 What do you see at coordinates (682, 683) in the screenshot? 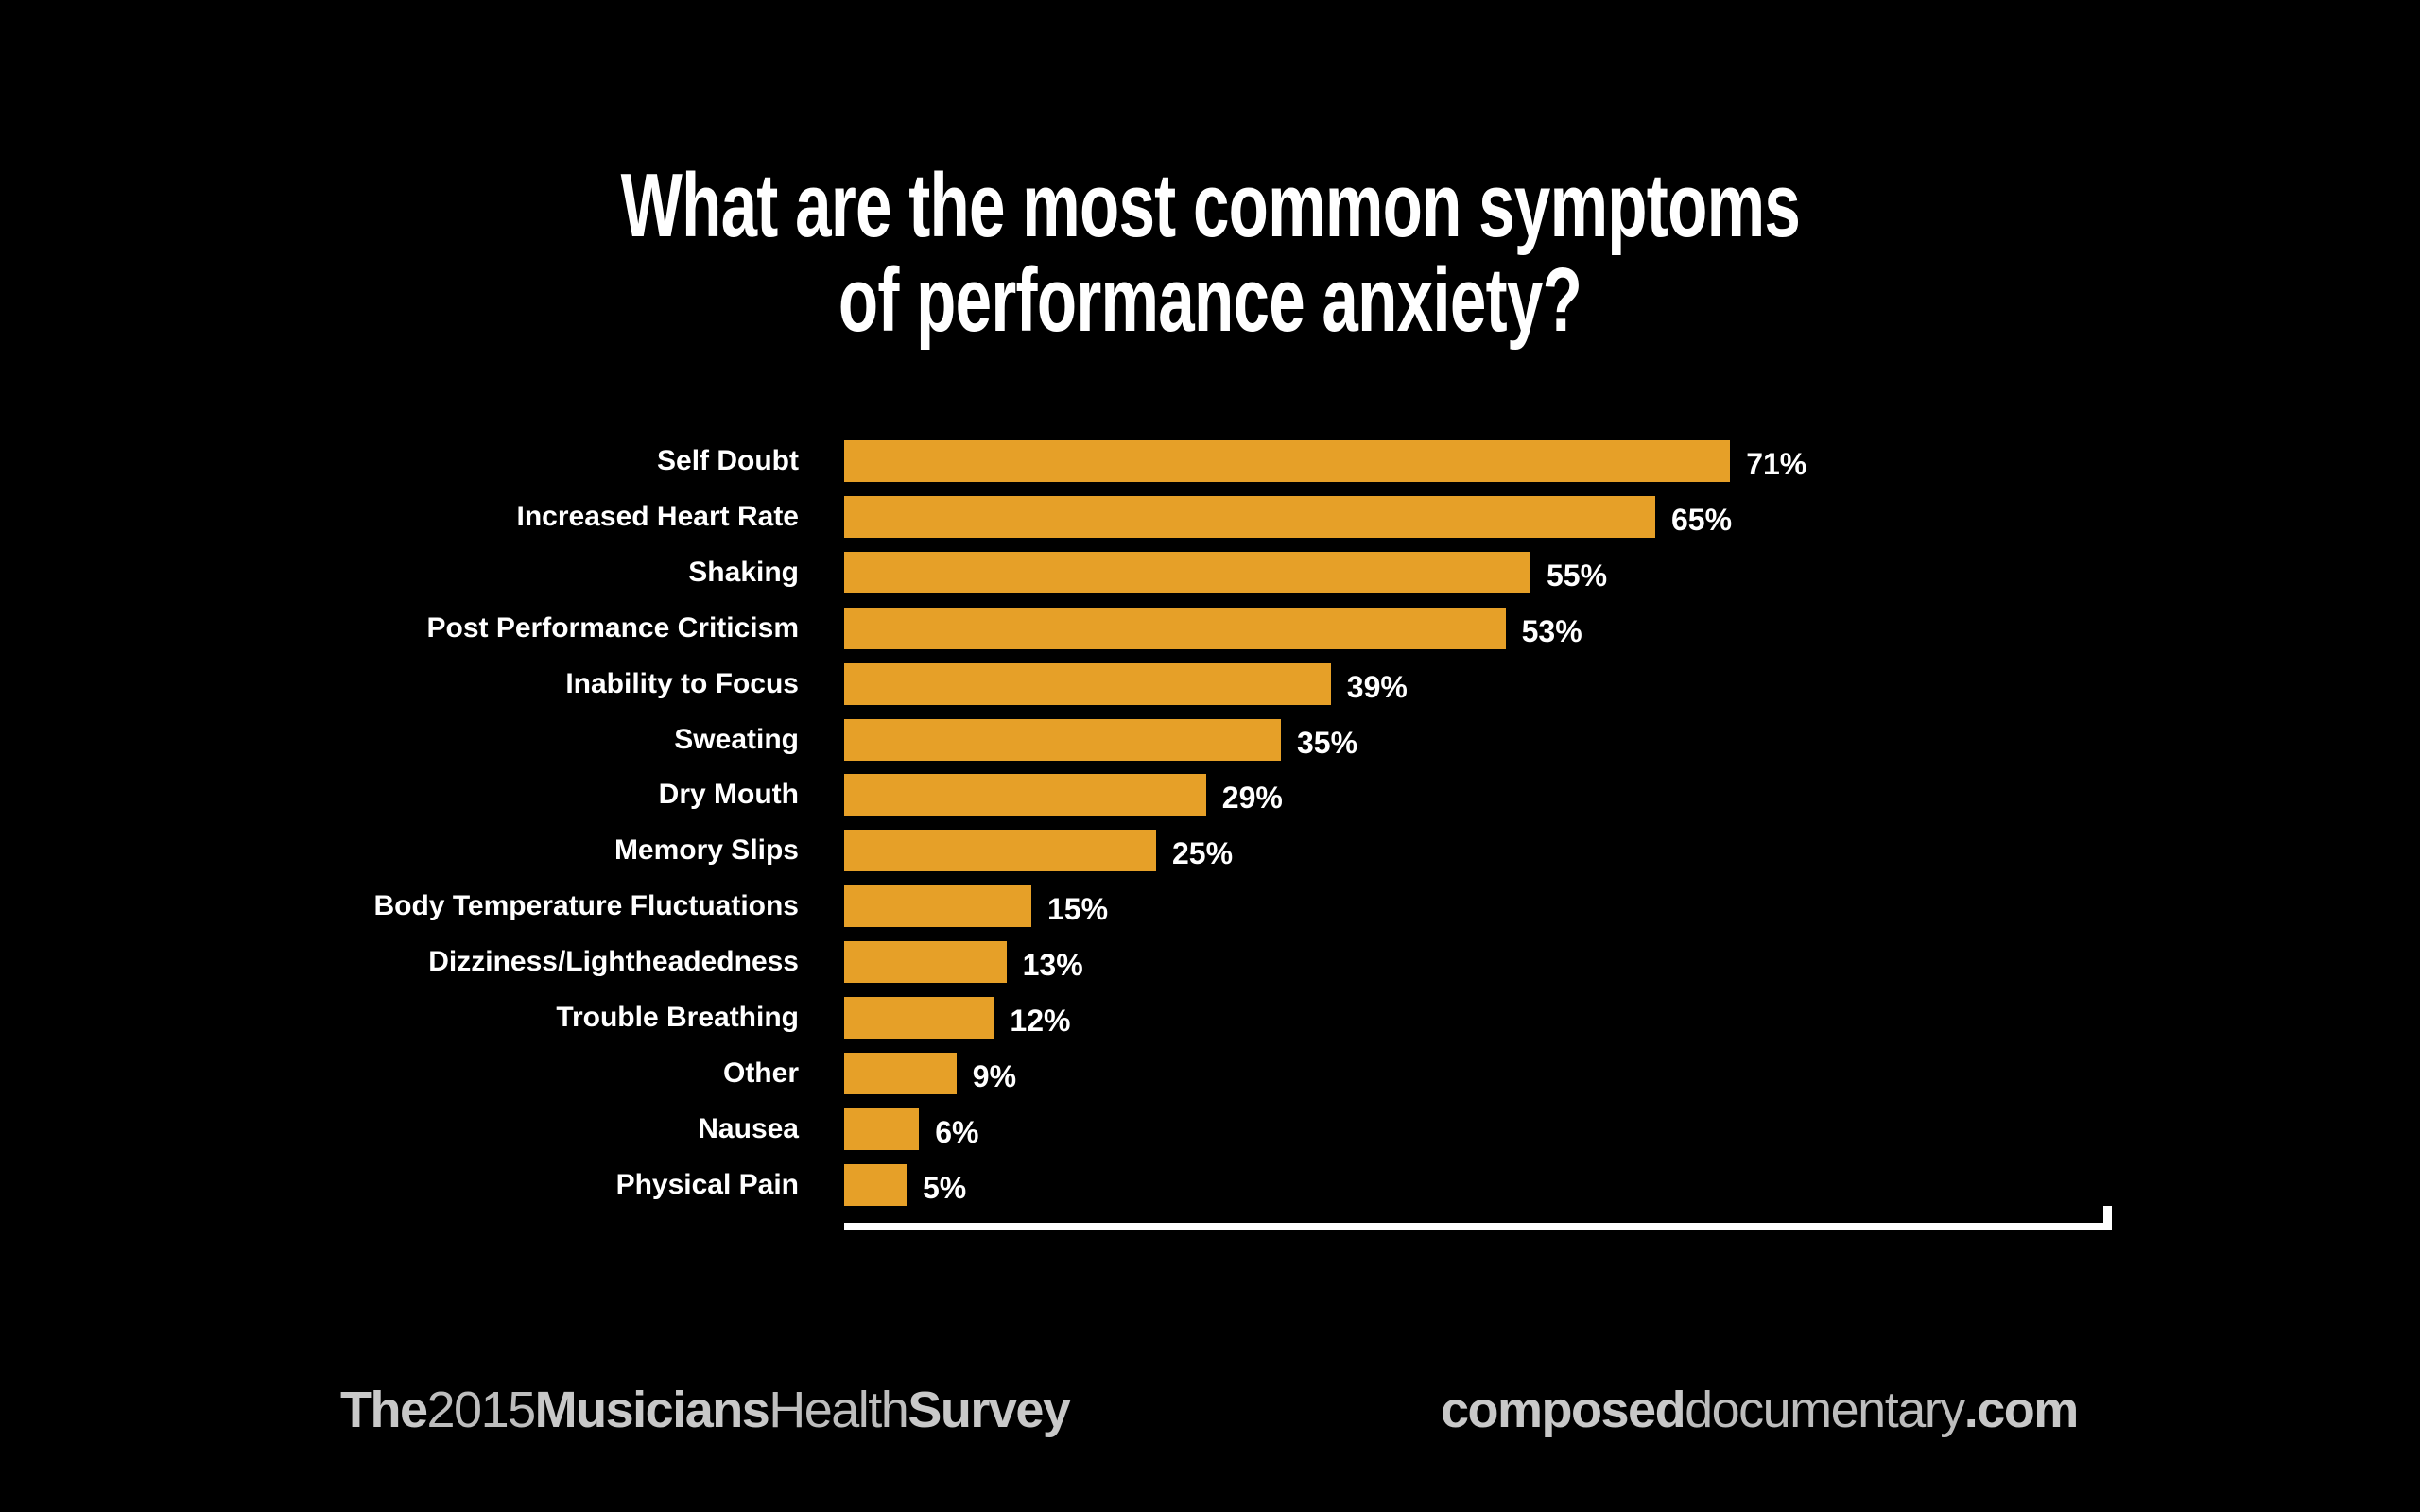
I see `category-label: Inability to Focus` at bounding box center [682, 683].